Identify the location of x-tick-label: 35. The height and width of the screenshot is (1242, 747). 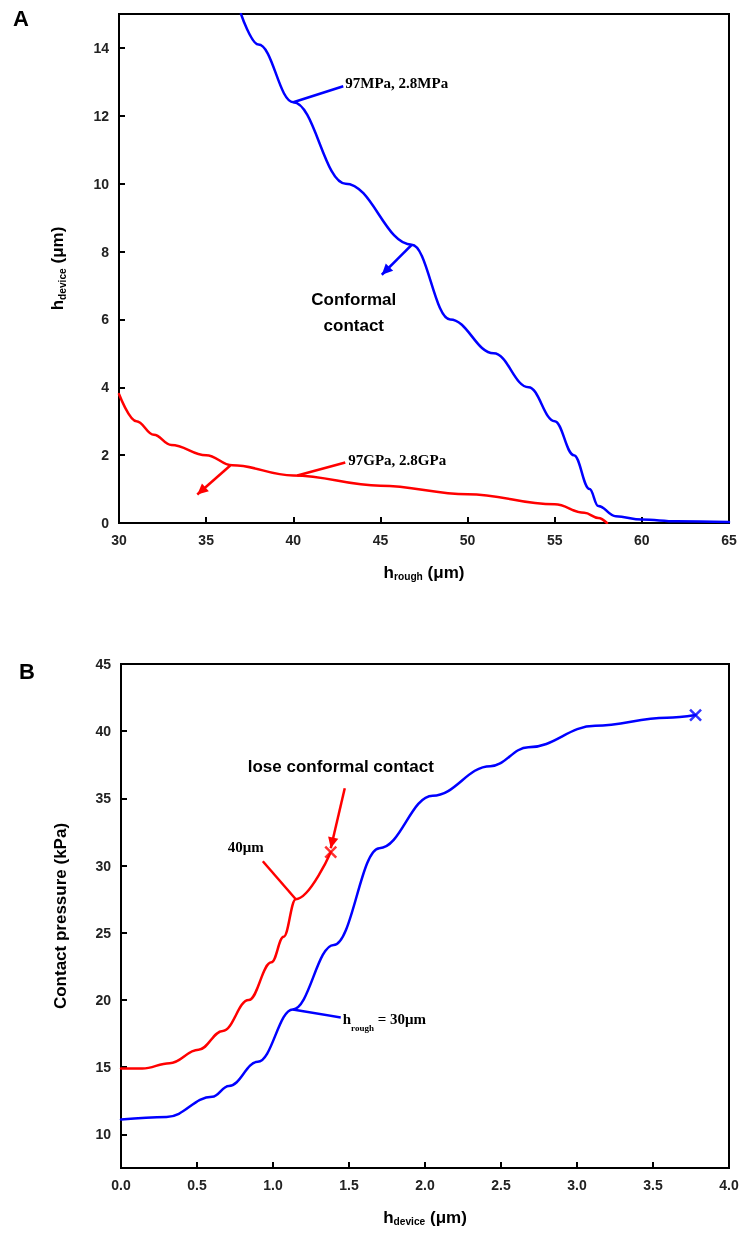
(206, 540).